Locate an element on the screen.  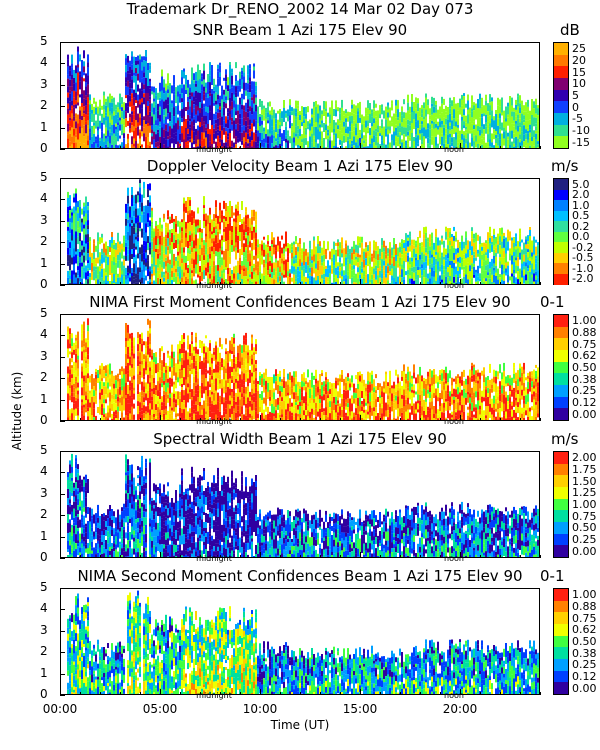
colorbar-tick-label: 2.0 is located at coordinates (581, 195).